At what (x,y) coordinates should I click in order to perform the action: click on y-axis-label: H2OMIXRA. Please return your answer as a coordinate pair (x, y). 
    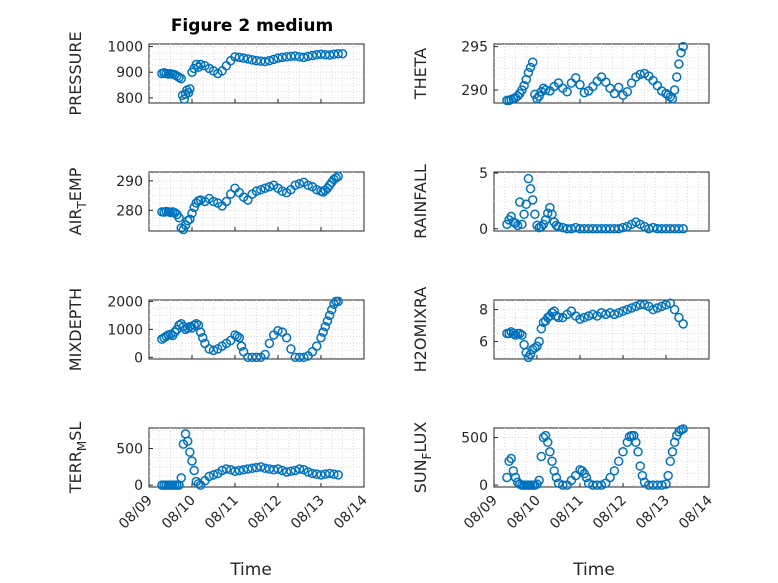
    Looking at the image, I should click on (420, 330).